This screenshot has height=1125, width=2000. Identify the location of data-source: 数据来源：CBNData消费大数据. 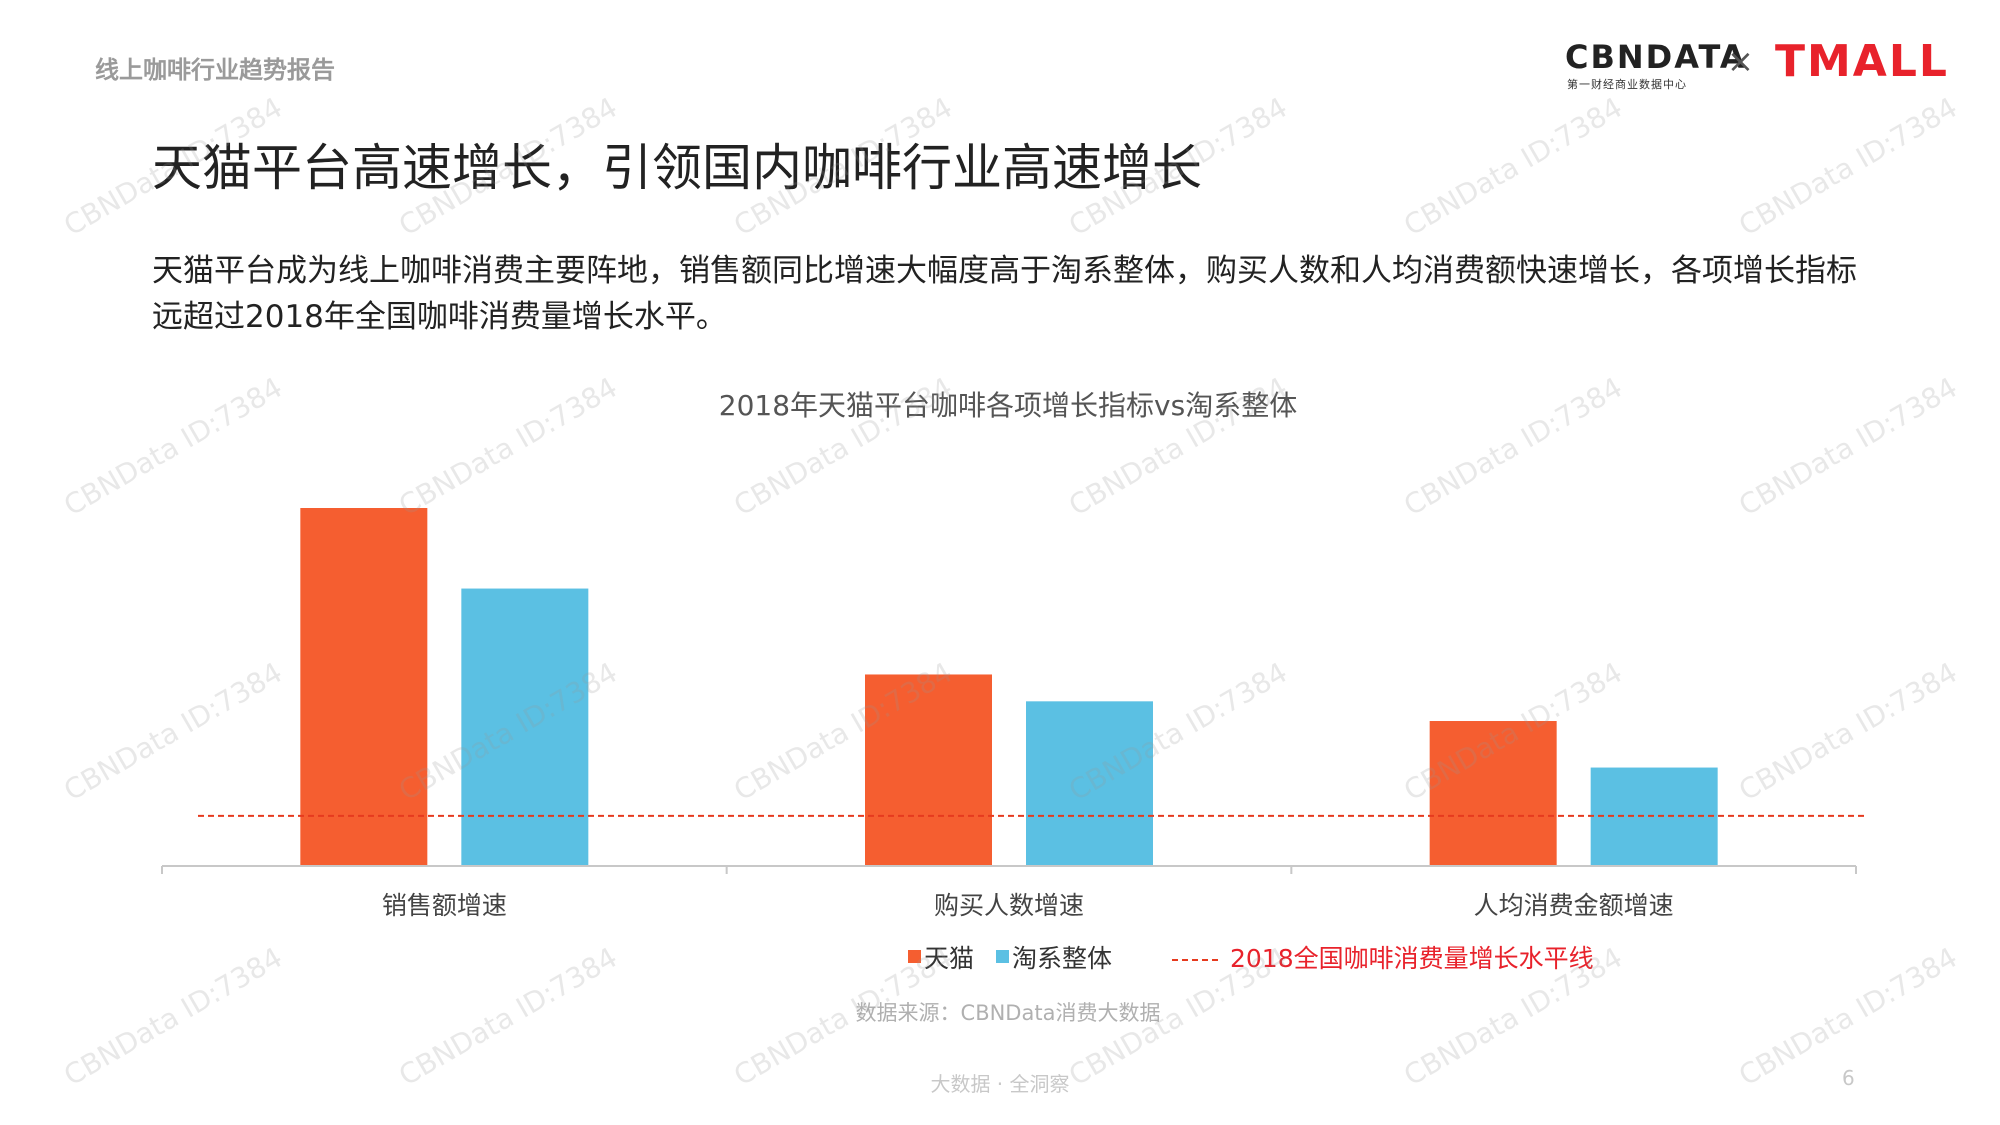
(1008, 1013).